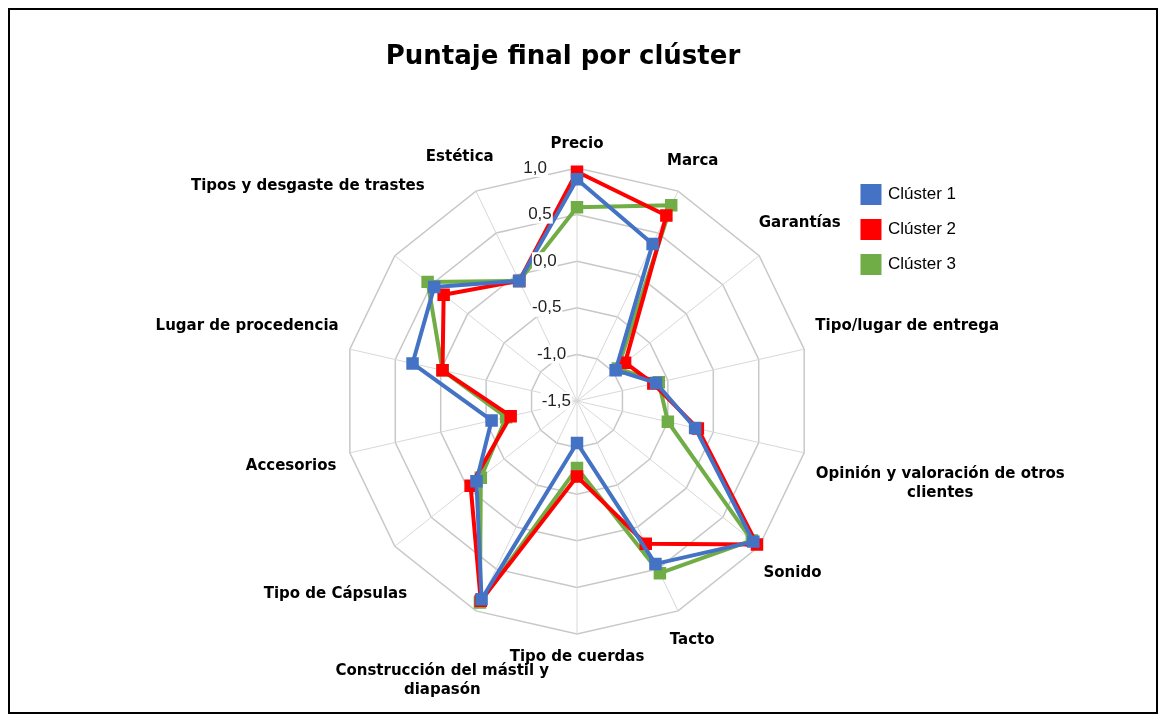 The width and height of the screenshot is (1171, 726). I want to click on spoke-label: Accesorios, so click(291, 465).